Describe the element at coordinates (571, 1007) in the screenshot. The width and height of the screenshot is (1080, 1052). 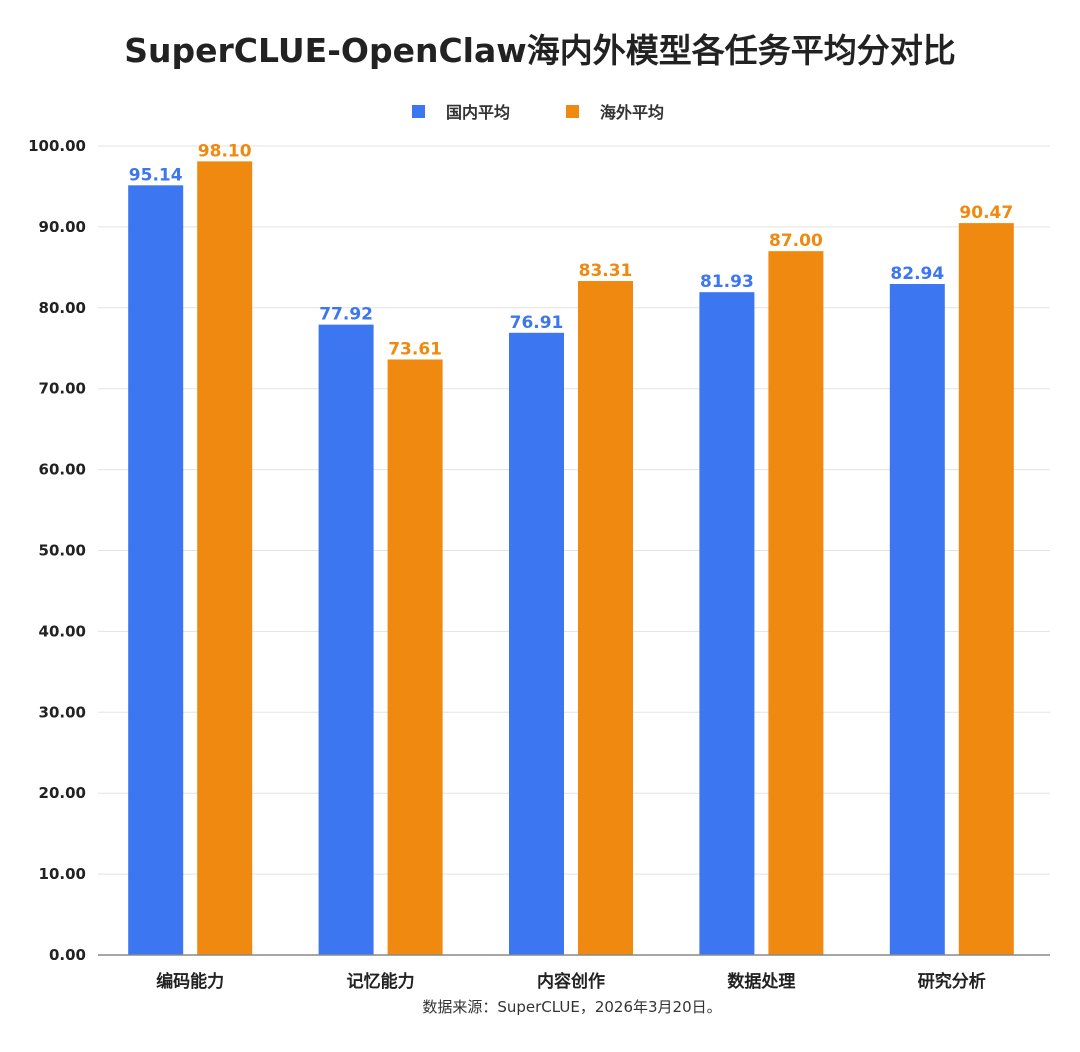
I see `source-note: 数据来源：SuperCLUE，2026年3月20日。` at that location.